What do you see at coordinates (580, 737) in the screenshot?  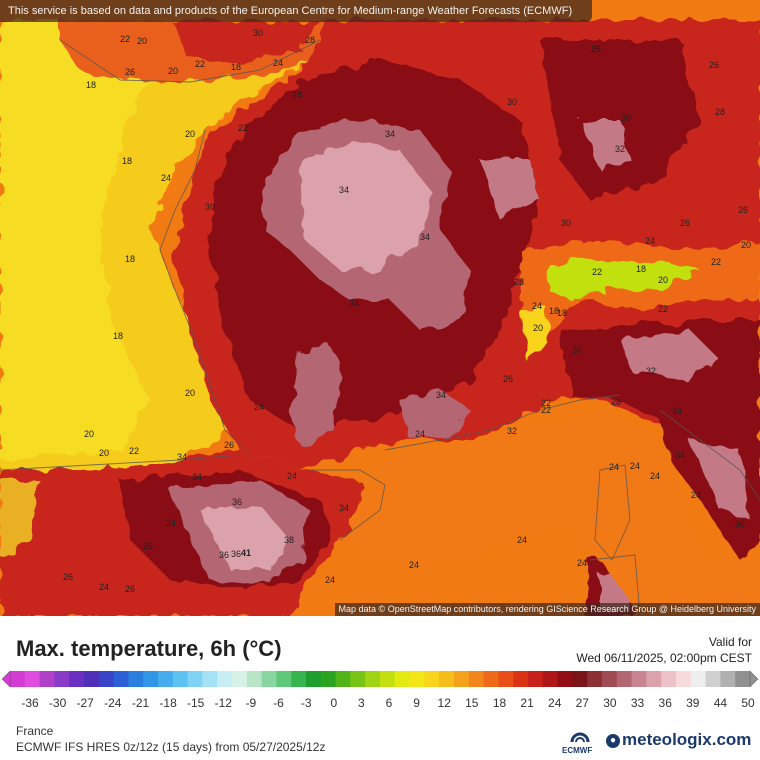 I see `ecmwf-logo-icon` at bounding box center [580, 737].